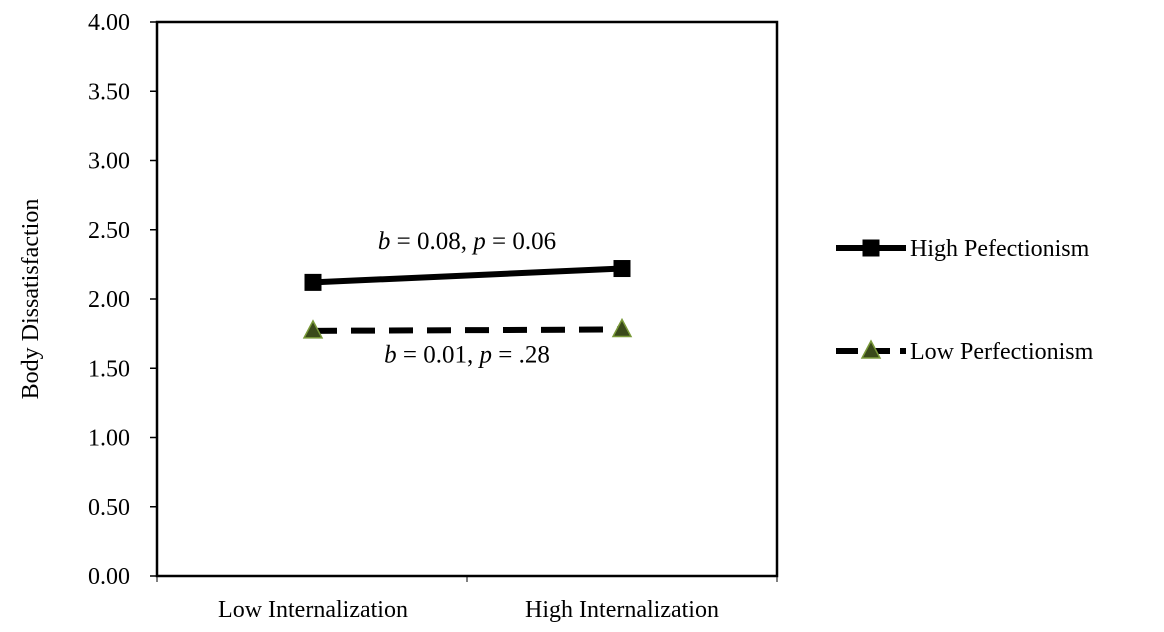  What do you see at coordinates (109, 439) in the screenshot?
I see `y-tick-label: 1.00` at bounding box center [109, 439].